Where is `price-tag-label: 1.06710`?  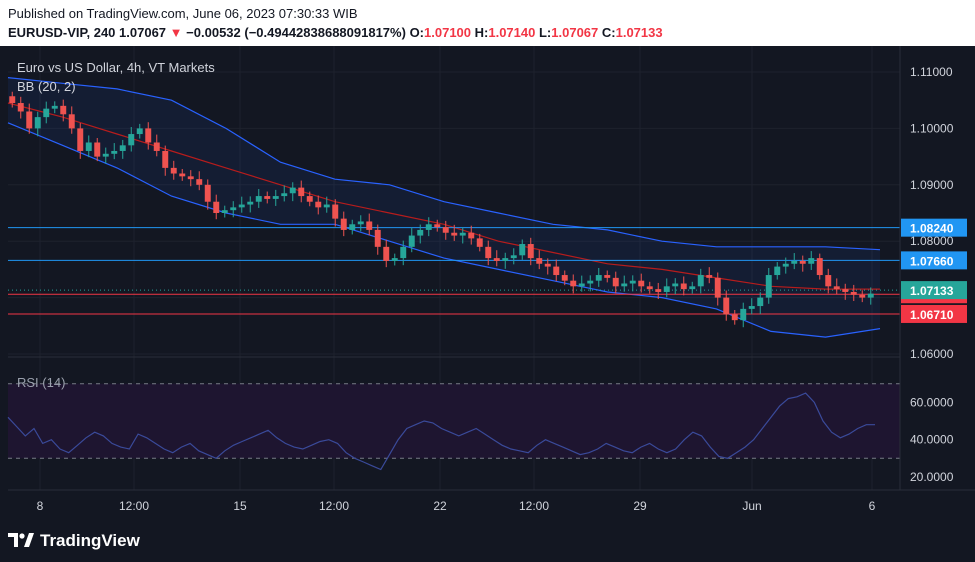 price-tag-label: 1.06710 is located at coordinates (932, 315).